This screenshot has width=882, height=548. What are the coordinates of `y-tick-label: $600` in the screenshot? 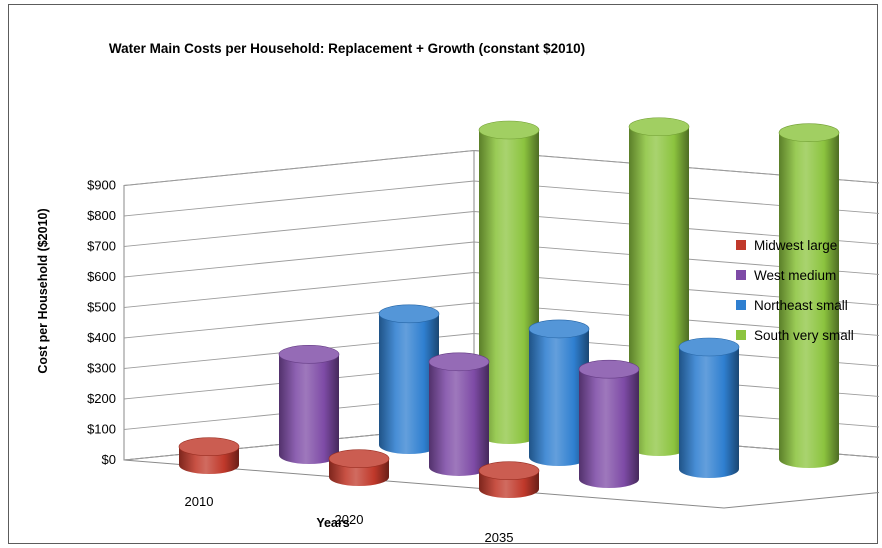 It's located at (101, 276).